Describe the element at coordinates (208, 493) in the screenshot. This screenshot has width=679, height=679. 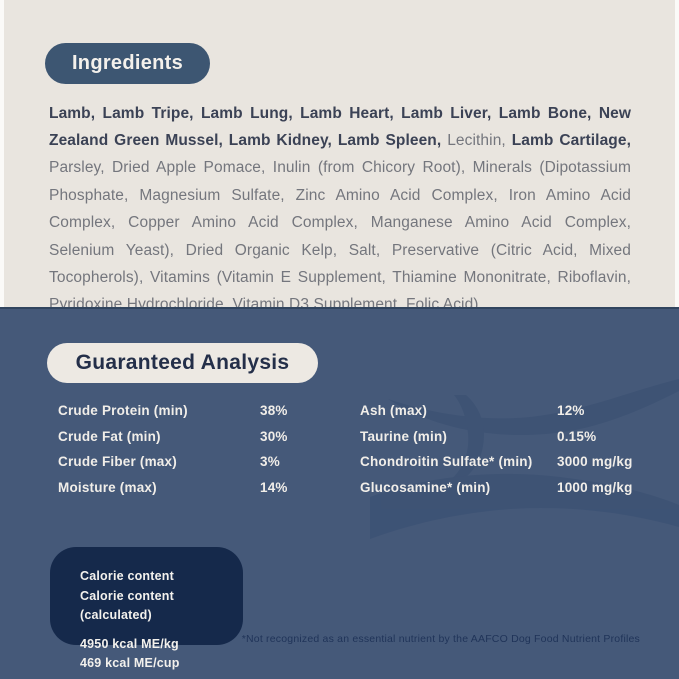
I see `analysis-row-moisture: Moisture (max) 14%` at that location.